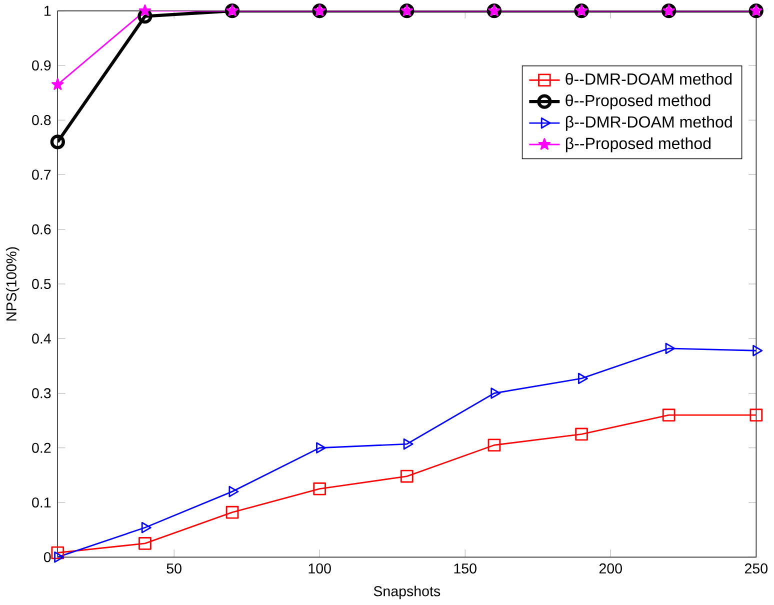 The height and width of the screenshot is (605, 774). What do you see at coordinates (319, 568) in the screenshot?
I see `x-tick-label: 100` at bounding box center [319, 568].